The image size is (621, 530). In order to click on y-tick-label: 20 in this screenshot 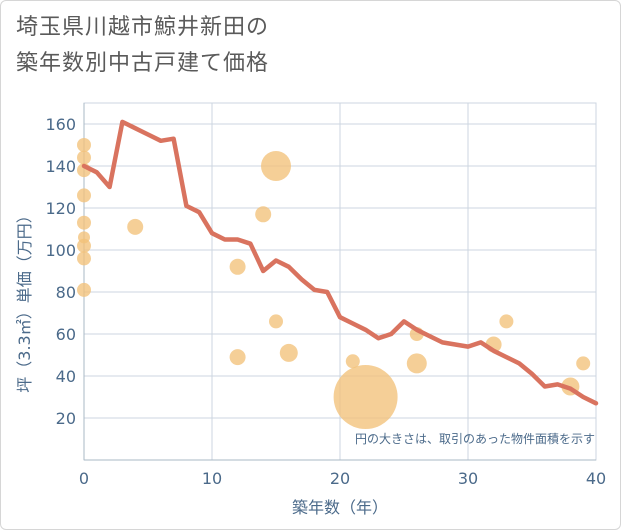, I will do `click(66, 418)`.